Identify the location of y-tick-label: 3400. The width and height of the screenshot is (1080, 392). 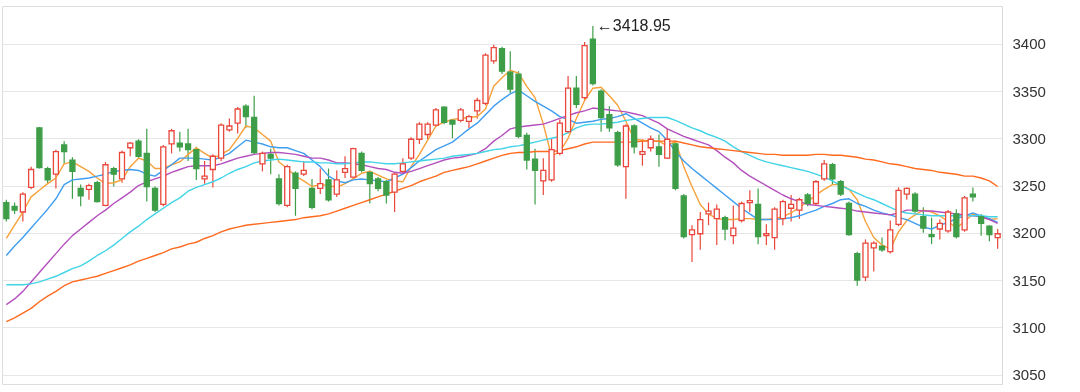
(1029, 44).